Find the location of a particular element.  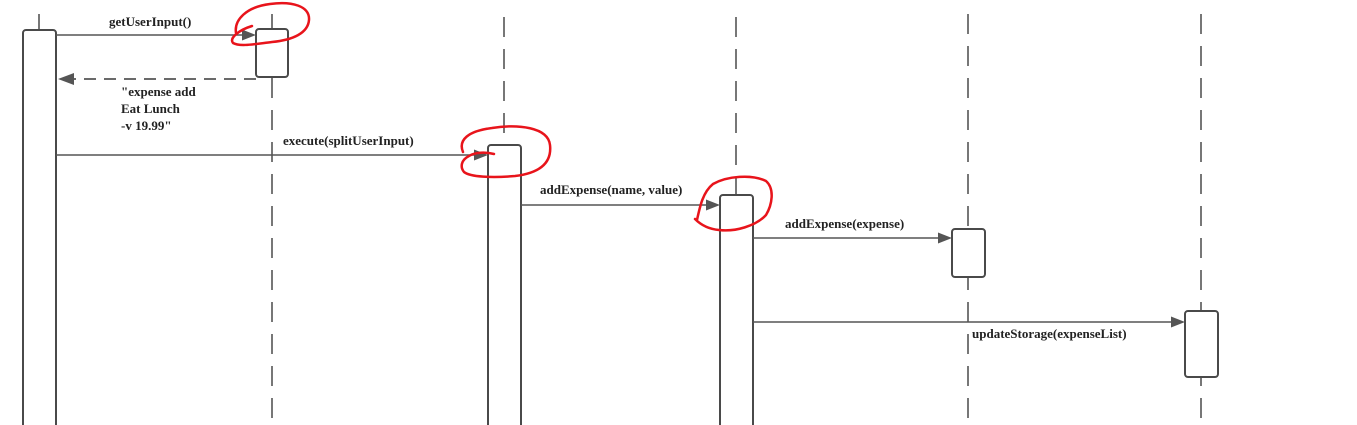

label-return-line-2: Eat Lunch is located at coordinates (151, 108).